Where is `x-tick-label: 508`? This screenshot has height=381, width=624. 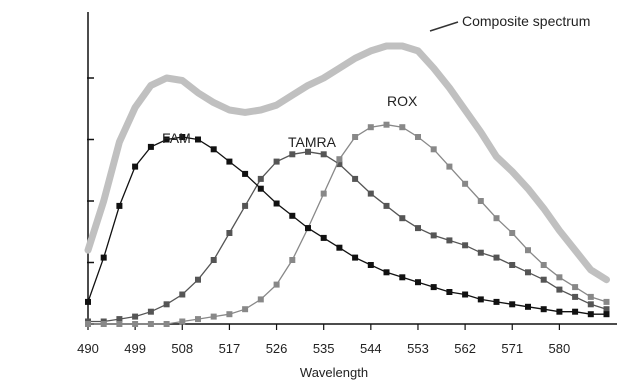
x-tick-label: 508 is located at coordinates (182, 348).